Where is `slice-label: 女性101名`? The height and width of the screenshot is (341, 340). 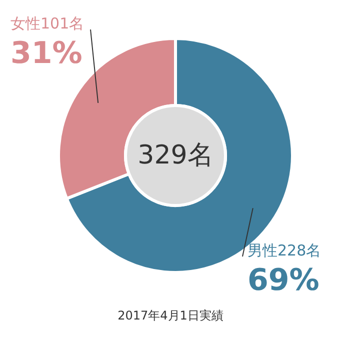 slice-label: 女性101名 is located at coordinates (47, 23).